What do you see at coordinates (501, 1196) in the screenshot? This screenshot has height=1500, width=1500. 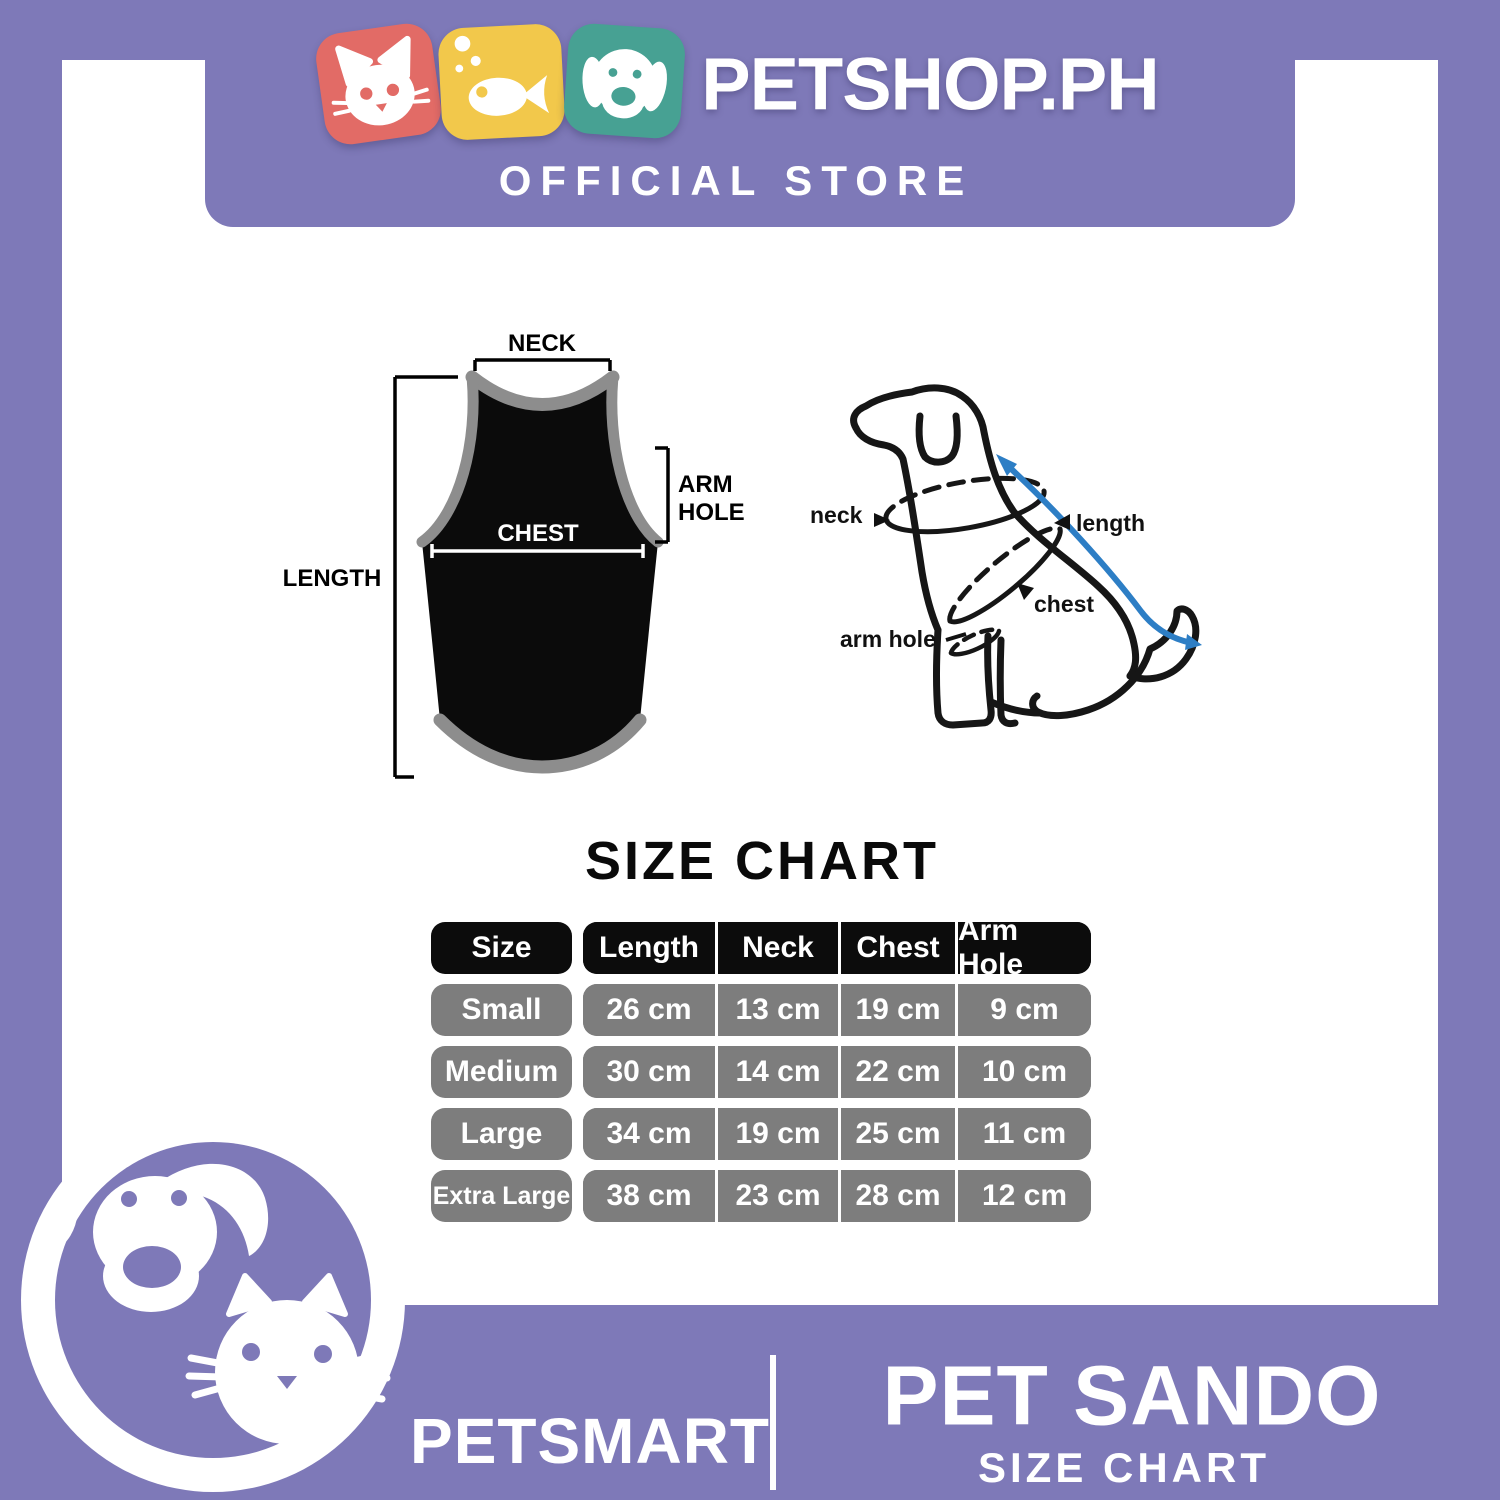 I see `size-label: Extra Large` at bounding box center [501, 1196].